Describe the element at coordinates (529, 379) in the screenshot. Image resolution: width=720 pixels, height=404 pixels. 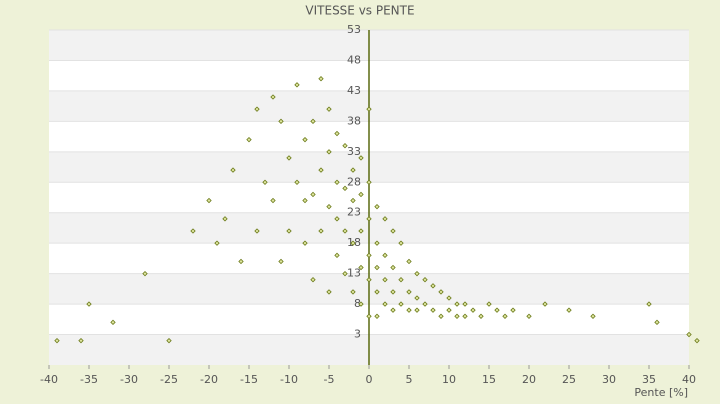
I see `x-tick-label: 20` at that location.